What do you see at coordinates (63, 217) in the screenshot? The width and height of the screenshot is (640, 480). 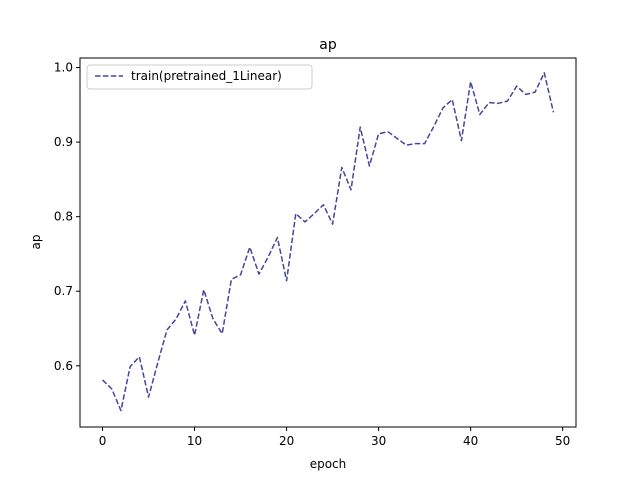 I see `y-tick-label: 0.8` at bounding box center [63, 217].